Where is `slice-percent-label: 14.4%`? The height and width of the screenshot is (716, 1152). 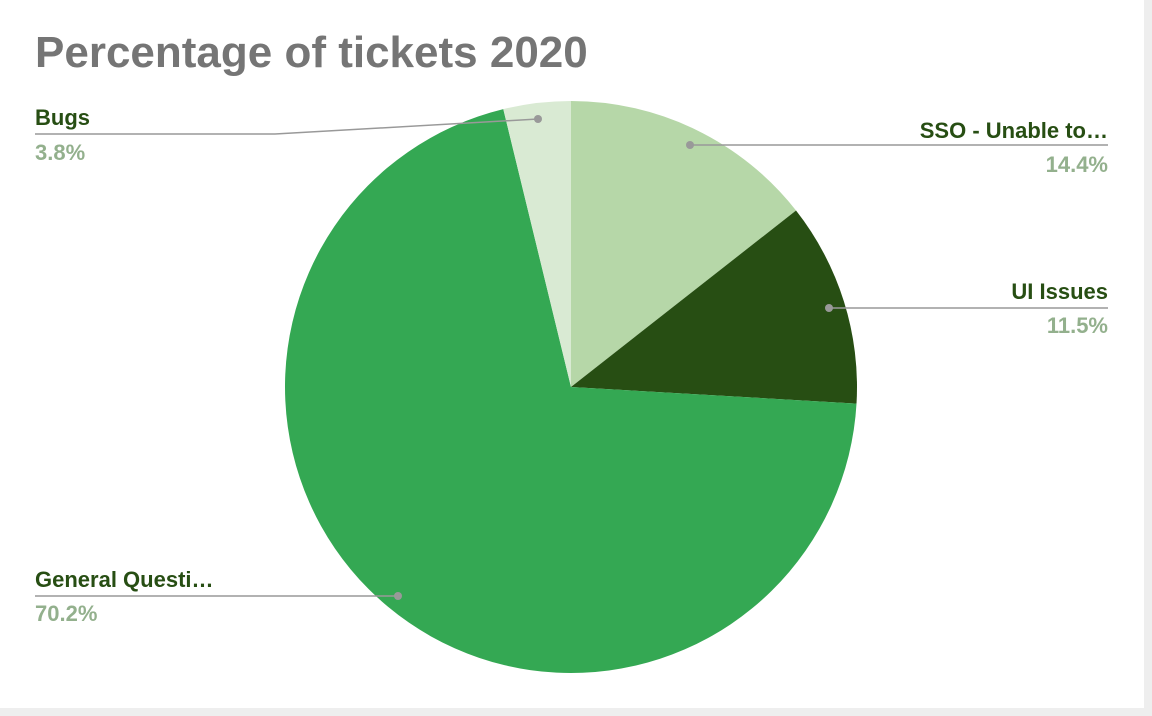
slice-percent-label: 14.4% is located at coordinates (1077, 164).